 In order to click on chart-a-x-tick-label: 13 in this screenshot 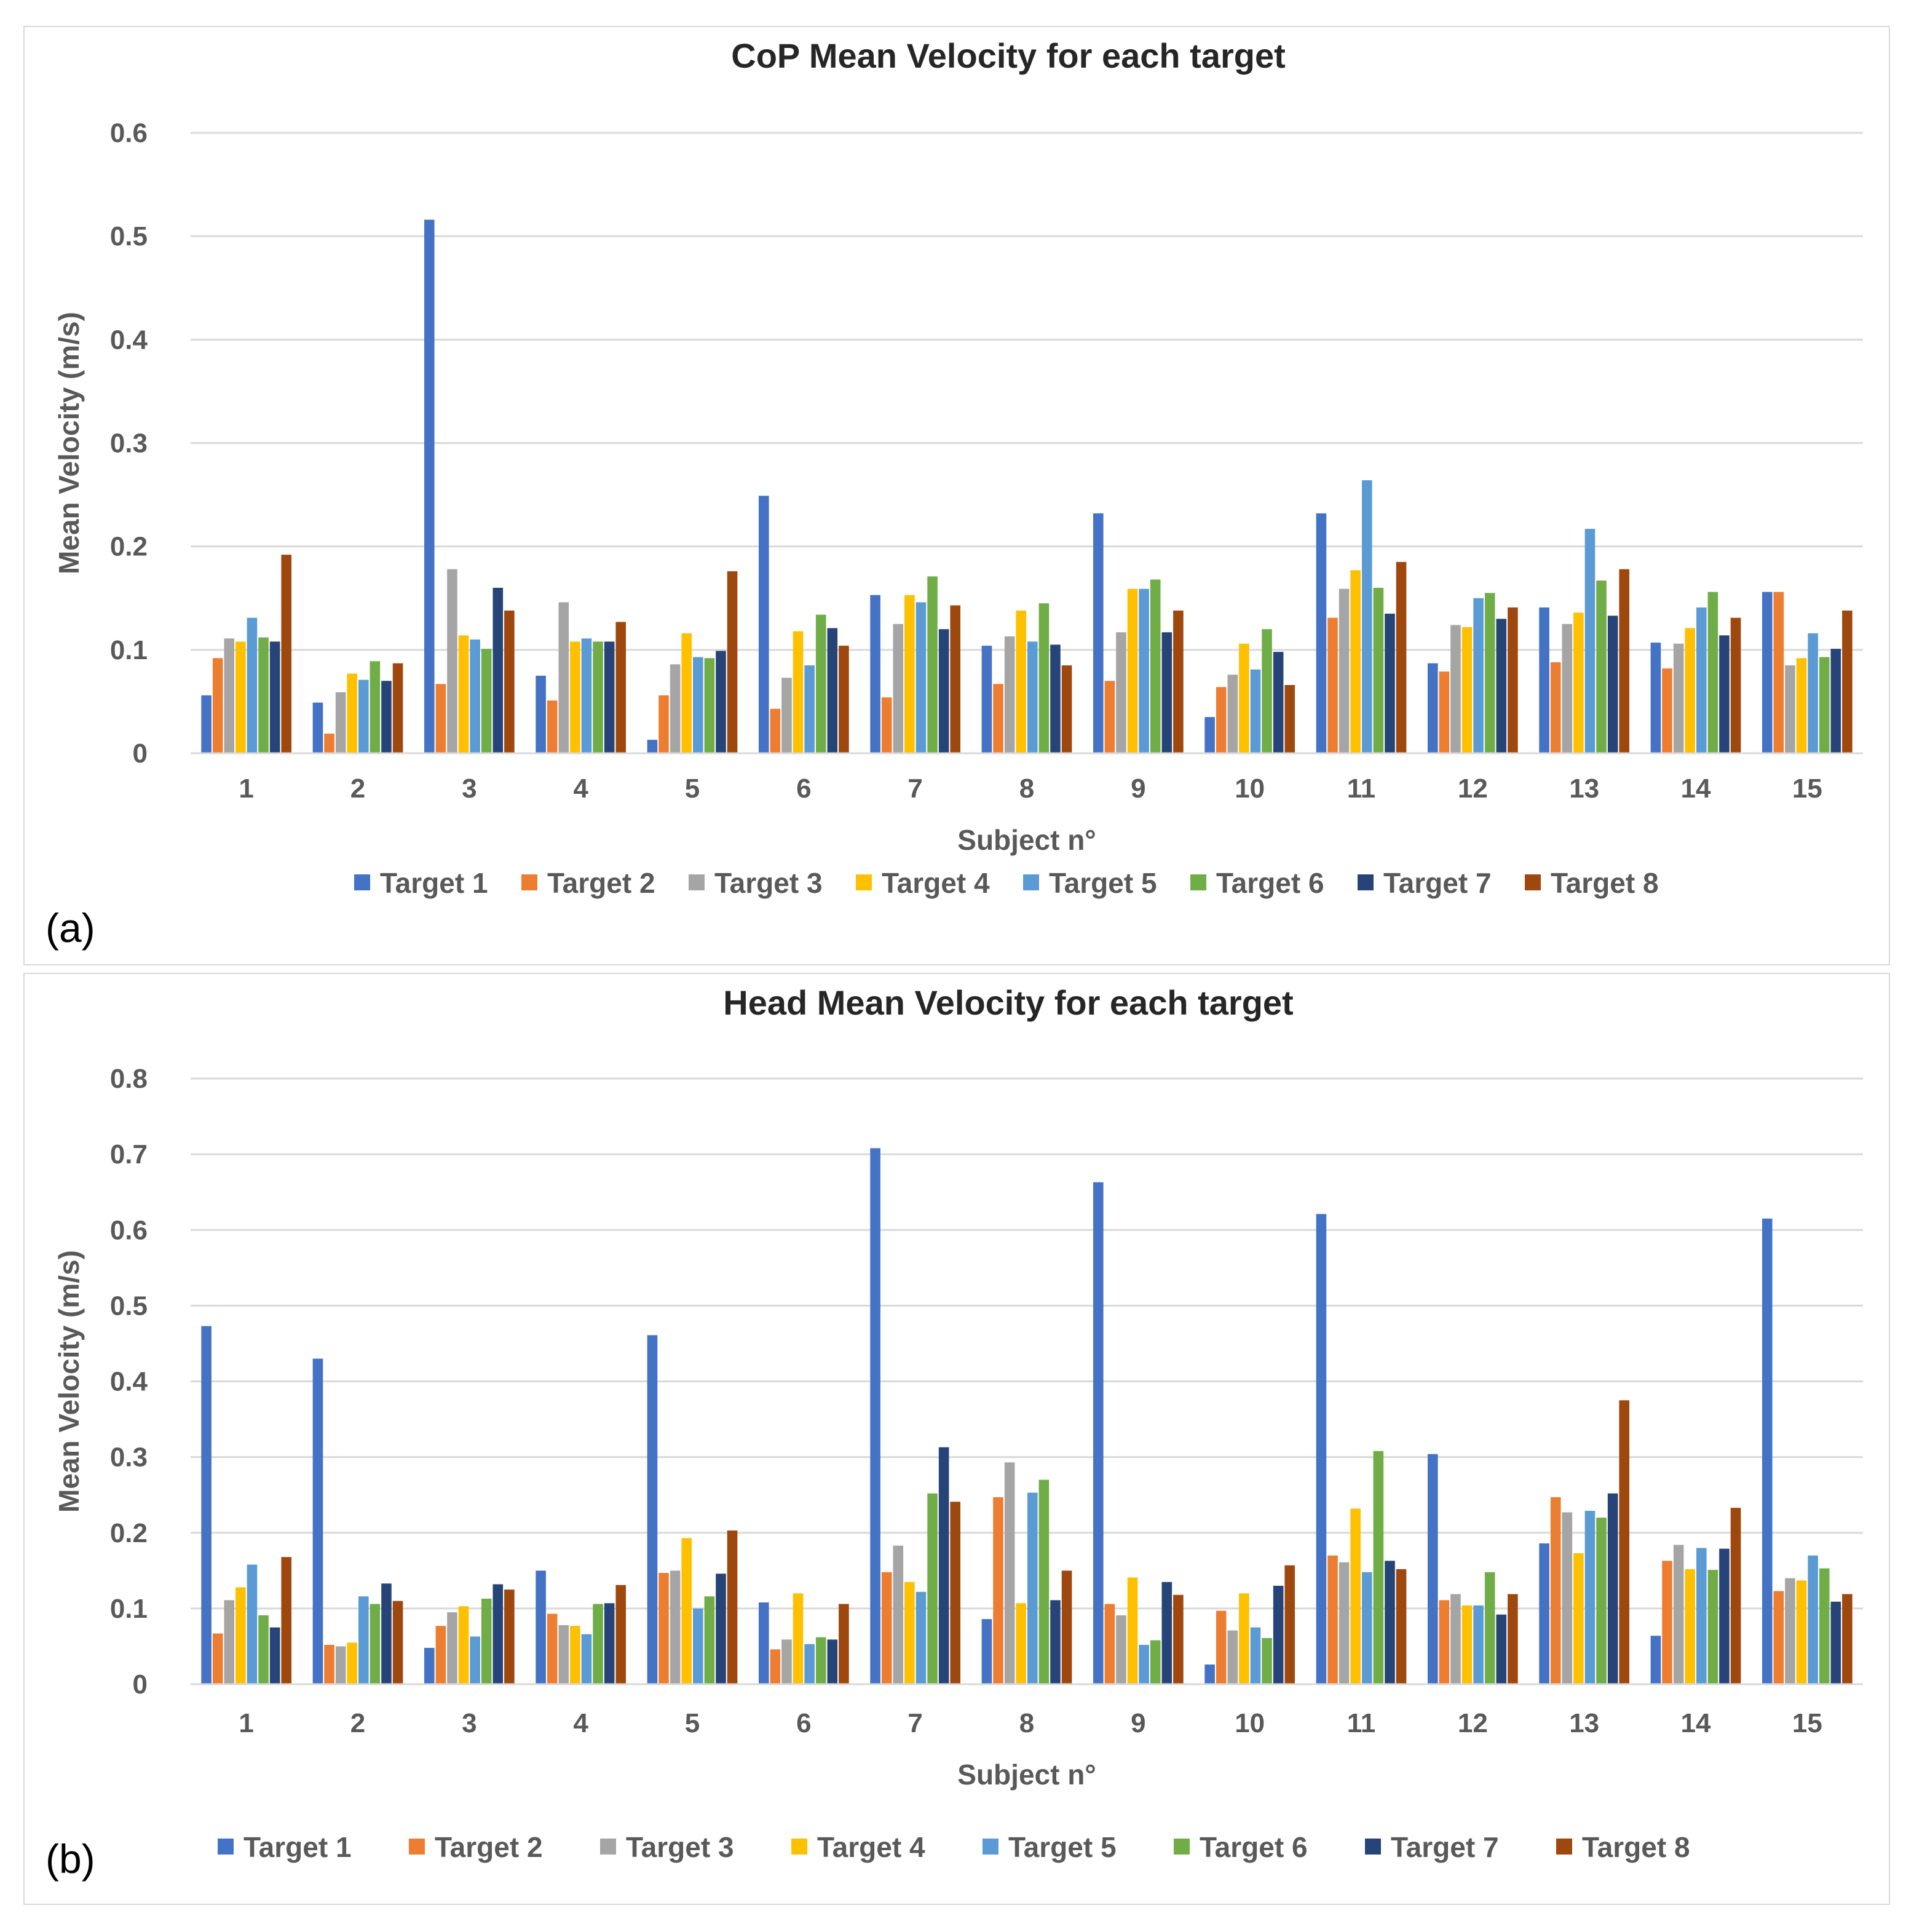, I will do `click(1584, 789)`.